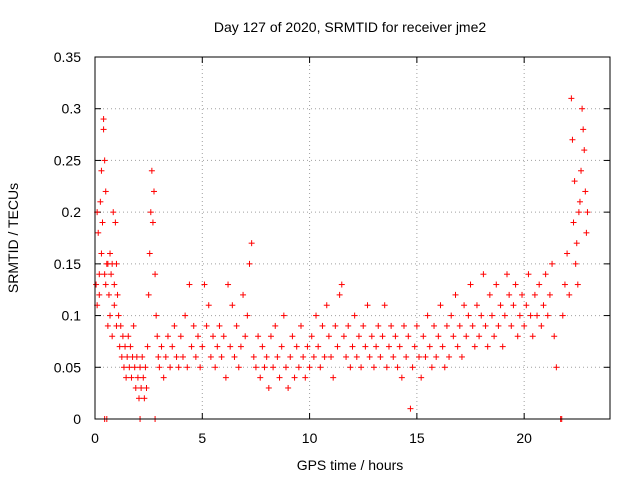 The width and height of the screenshot is (640, 480). I want to click on y-tick-label: 0.2, so click(72, 212).